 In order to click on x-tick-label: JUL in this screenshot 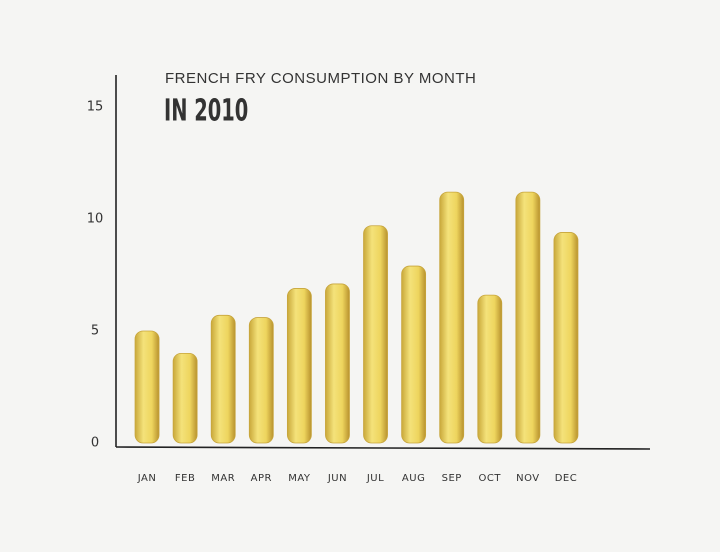, I will do `click(375, 478)`.